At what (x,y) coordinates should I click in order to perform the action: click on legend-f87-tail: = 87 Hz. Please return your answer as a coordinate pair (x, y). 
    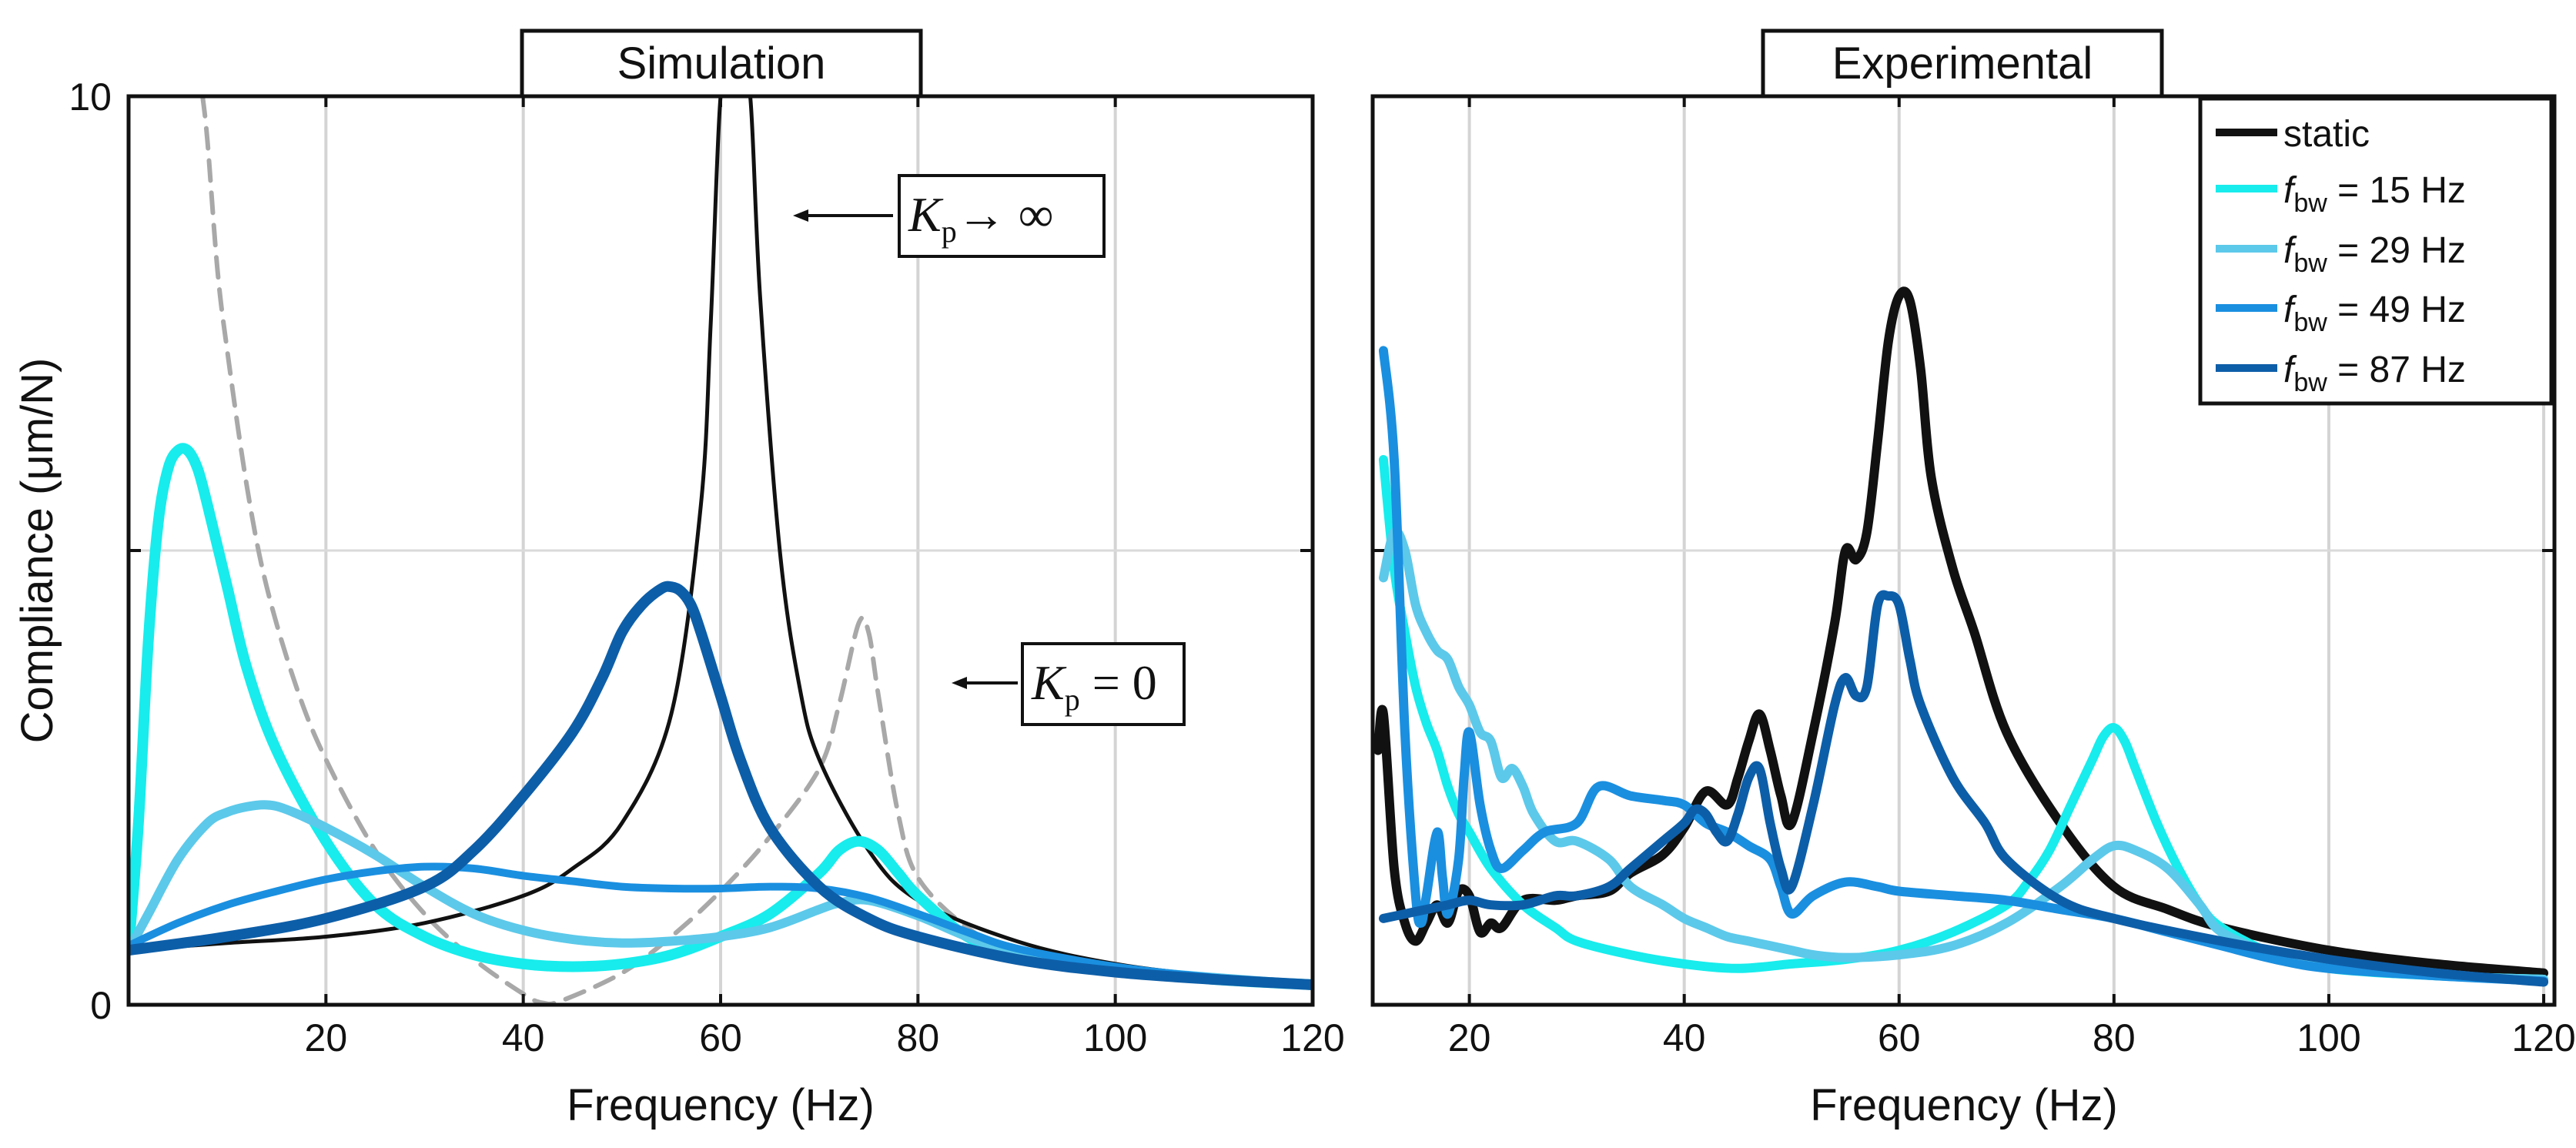
    Looking at the image, I should click on (2397, 370).